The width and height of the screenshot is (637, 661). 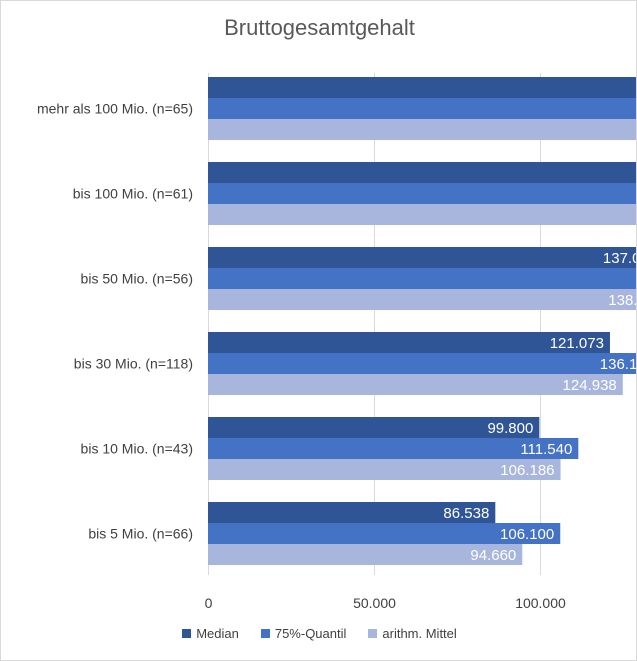 I want to click on data-label: 94.660, so click(x=493, y=555).